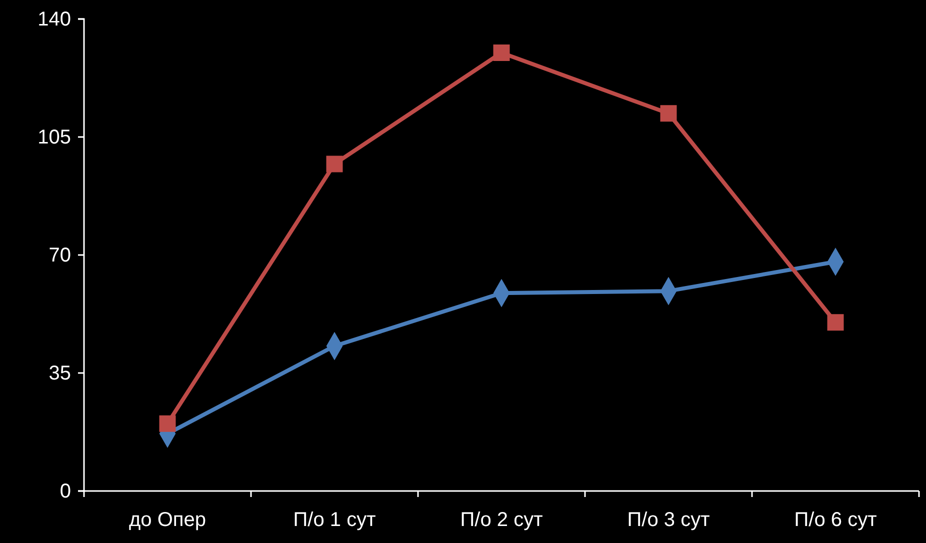 This screenshot has height=543, width=926. I want to click on x-tick-label: П/о 3 сут, so click(668, 520).